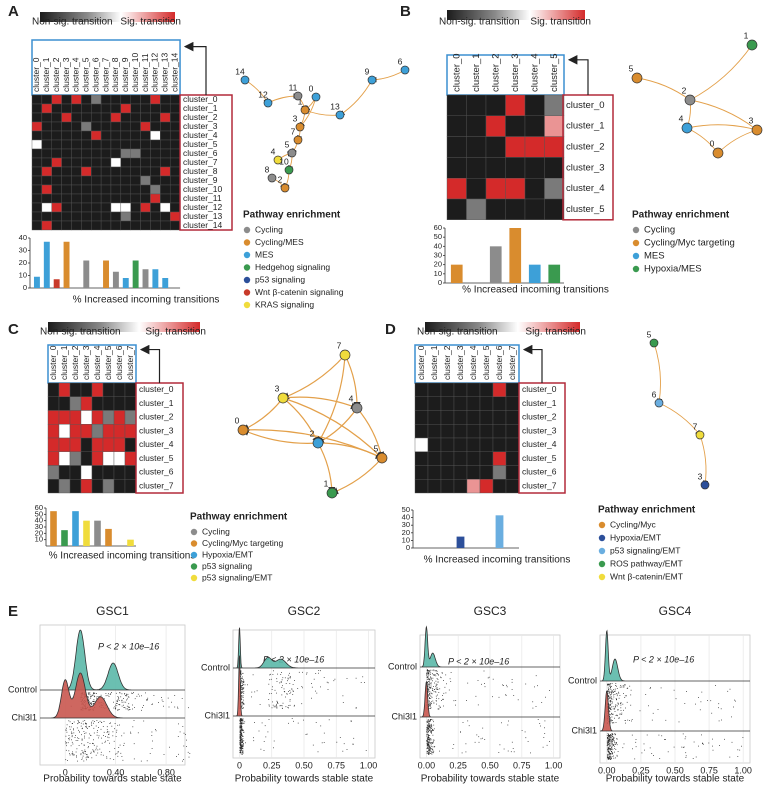 This screenshot has height=791, width=765. What do you see at coordinates (539, 485) in the screenshot?
I see `row-label: cluster_7` at bounding box center [539, 485].